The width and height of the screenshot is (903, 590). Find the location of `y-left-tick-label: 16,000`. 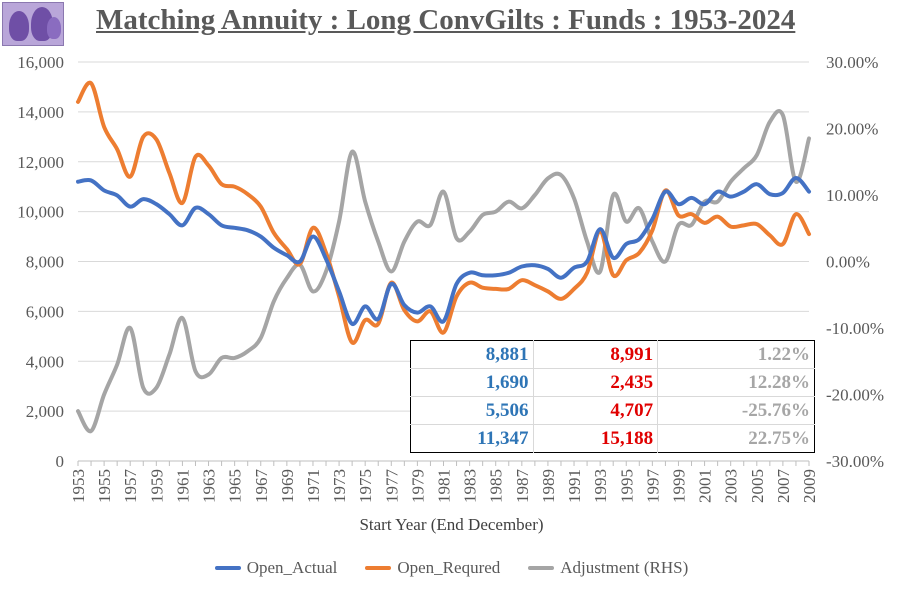

y-left-tick-label: 16,000 is located at coordinates (40, 62).